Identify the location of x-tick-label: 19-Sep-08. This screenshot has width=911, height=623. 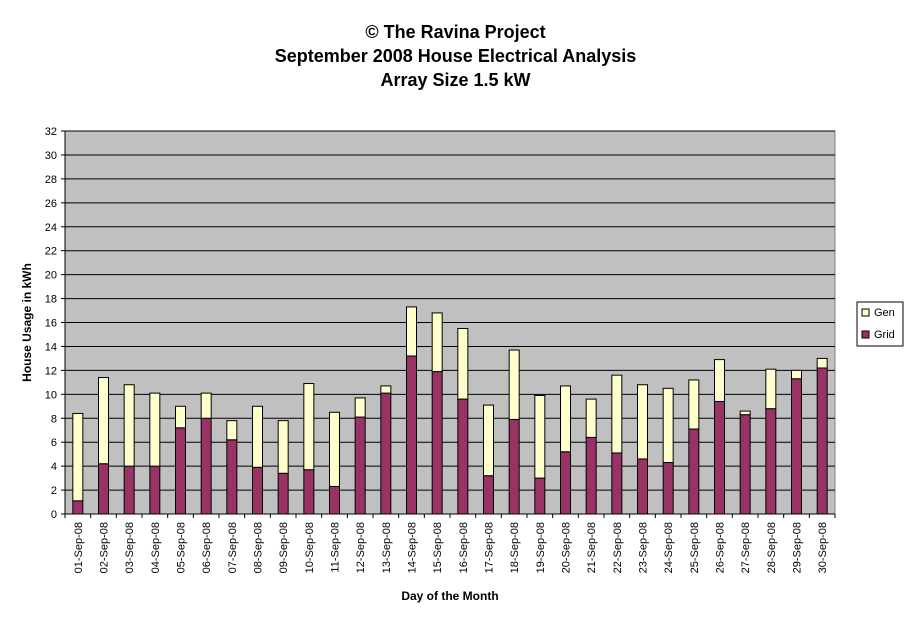
(541, 547).